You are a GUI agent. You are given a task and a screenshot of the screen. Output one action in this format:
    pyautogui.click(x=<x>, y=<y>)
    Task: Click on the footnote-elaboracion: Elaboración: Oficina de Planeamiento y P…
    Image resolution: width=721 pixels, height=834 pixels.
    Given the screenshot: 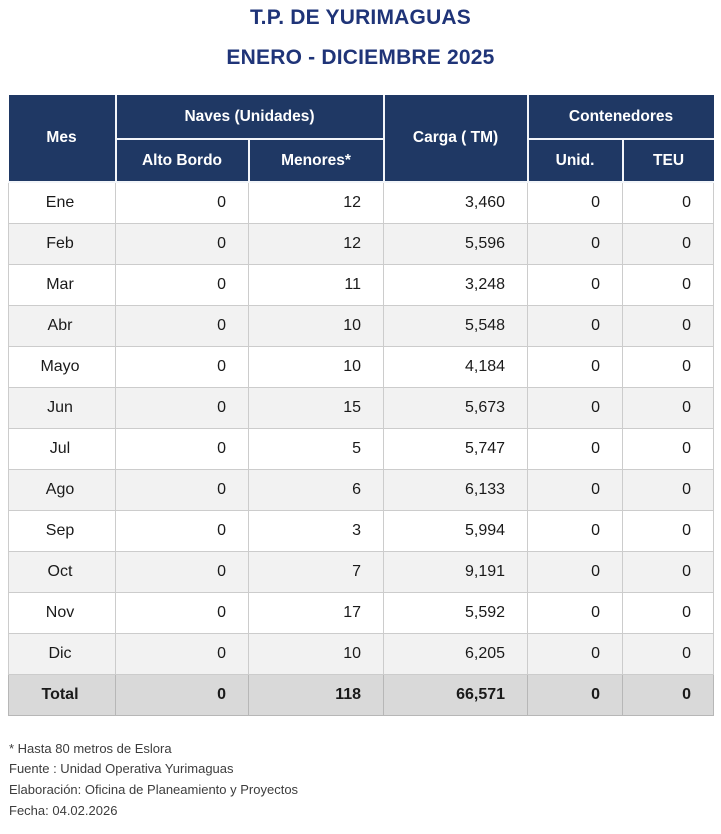 What is the action you would take?
    pyautogui.click(x=154, y=790)
    